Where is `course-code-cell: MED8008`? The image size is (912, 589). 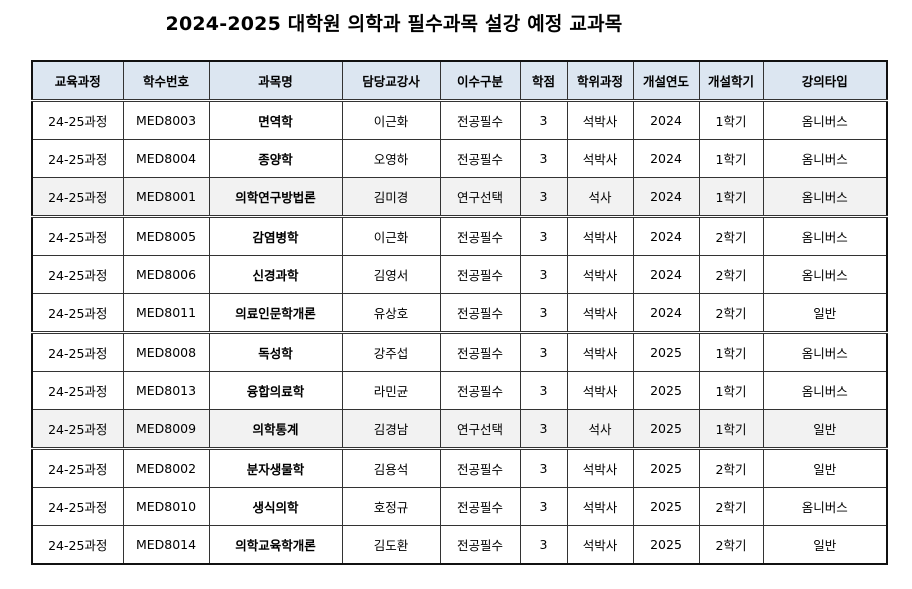 course-code-cell: MED8008 is located at coordinates (166, 352).